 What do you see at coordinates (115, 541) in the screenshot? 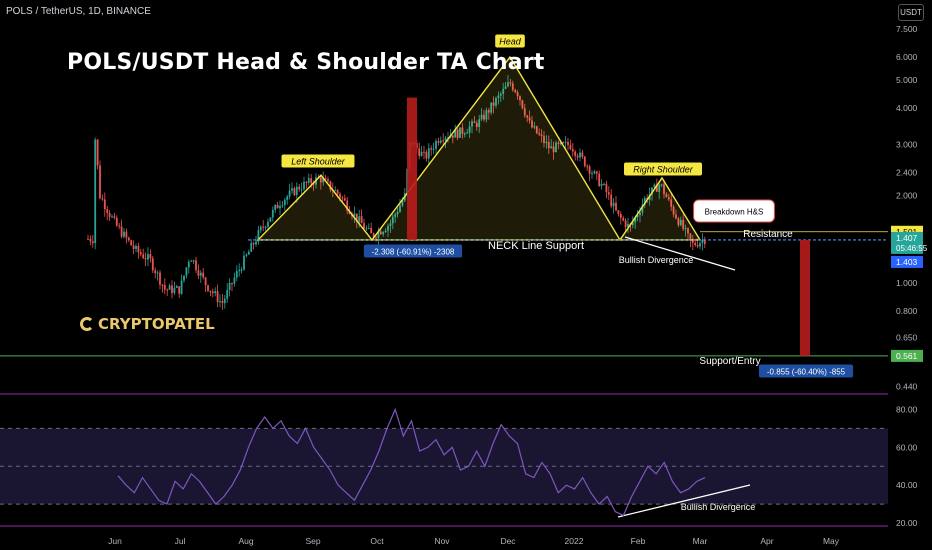
I see `x-axis-tick: Jun` at bounding box center [115, 541].